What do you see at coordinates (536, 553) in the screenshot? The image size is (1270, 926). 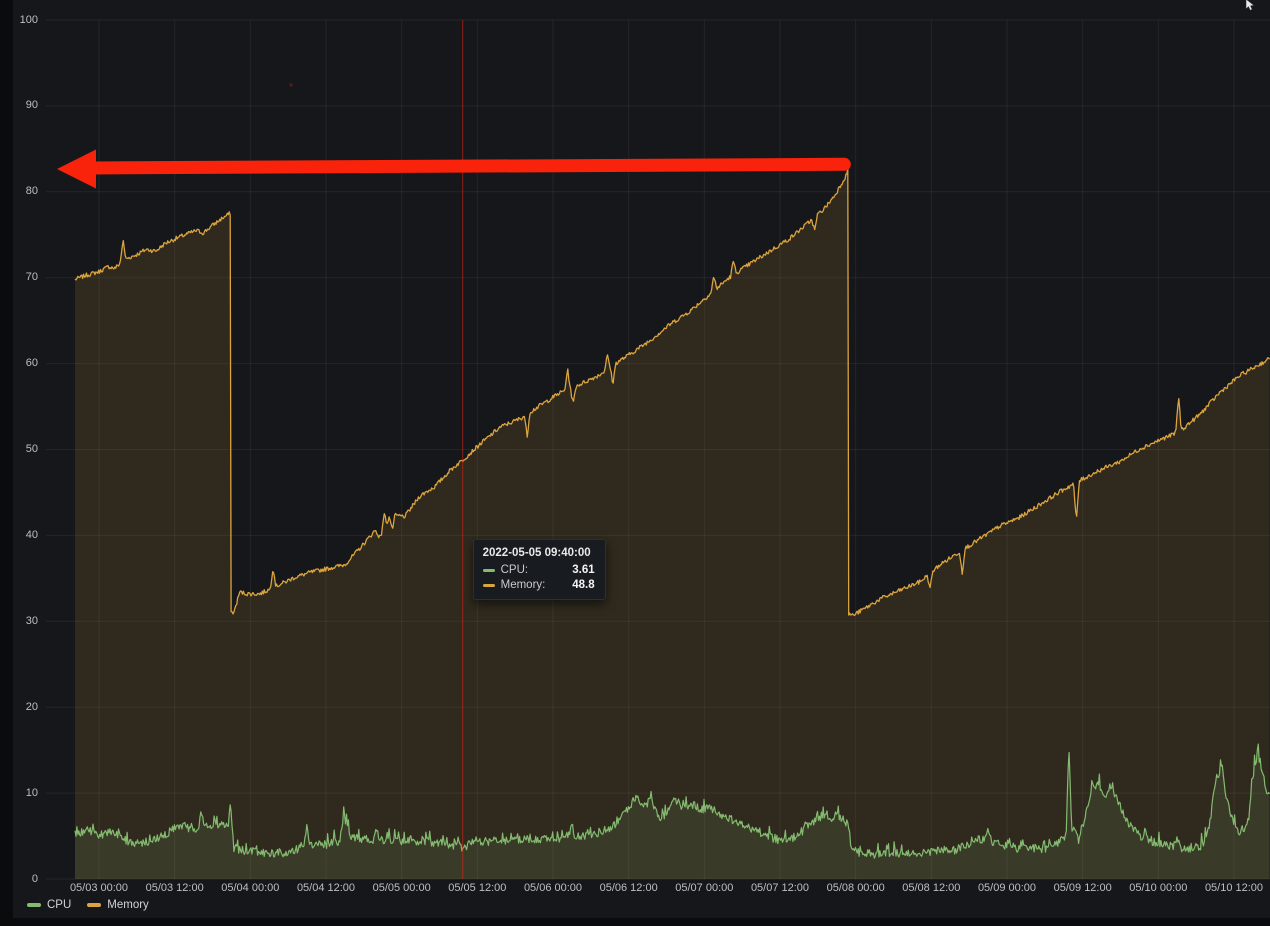 I see `tooltip-timestamp: 2022-05-05 09:40:00` at bounding box center [536, 553].